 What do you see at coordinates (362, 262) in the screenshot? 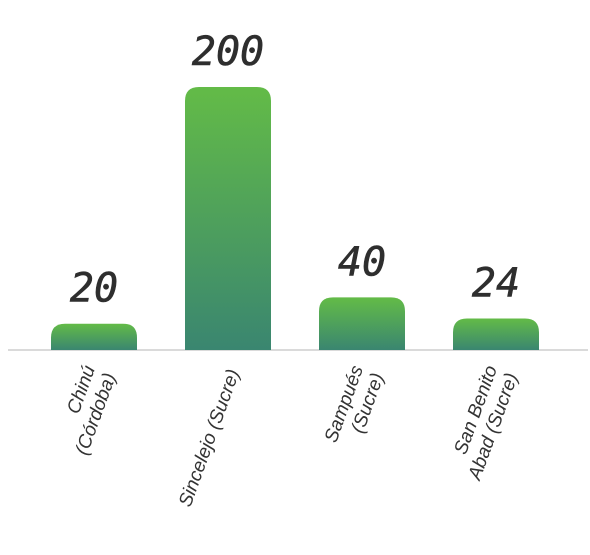
I see `data-label-2: 40` at bounding box center [362, 262].